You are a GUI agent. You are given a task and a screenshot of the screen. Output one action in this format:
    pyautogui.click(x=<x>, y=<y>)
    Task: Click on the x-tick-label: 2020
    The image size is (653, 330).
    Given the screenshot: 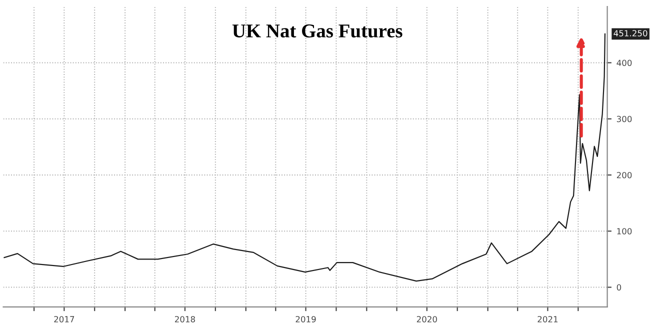 What is the action you would take?
    pyautogui.click(x=426, y=319)
    